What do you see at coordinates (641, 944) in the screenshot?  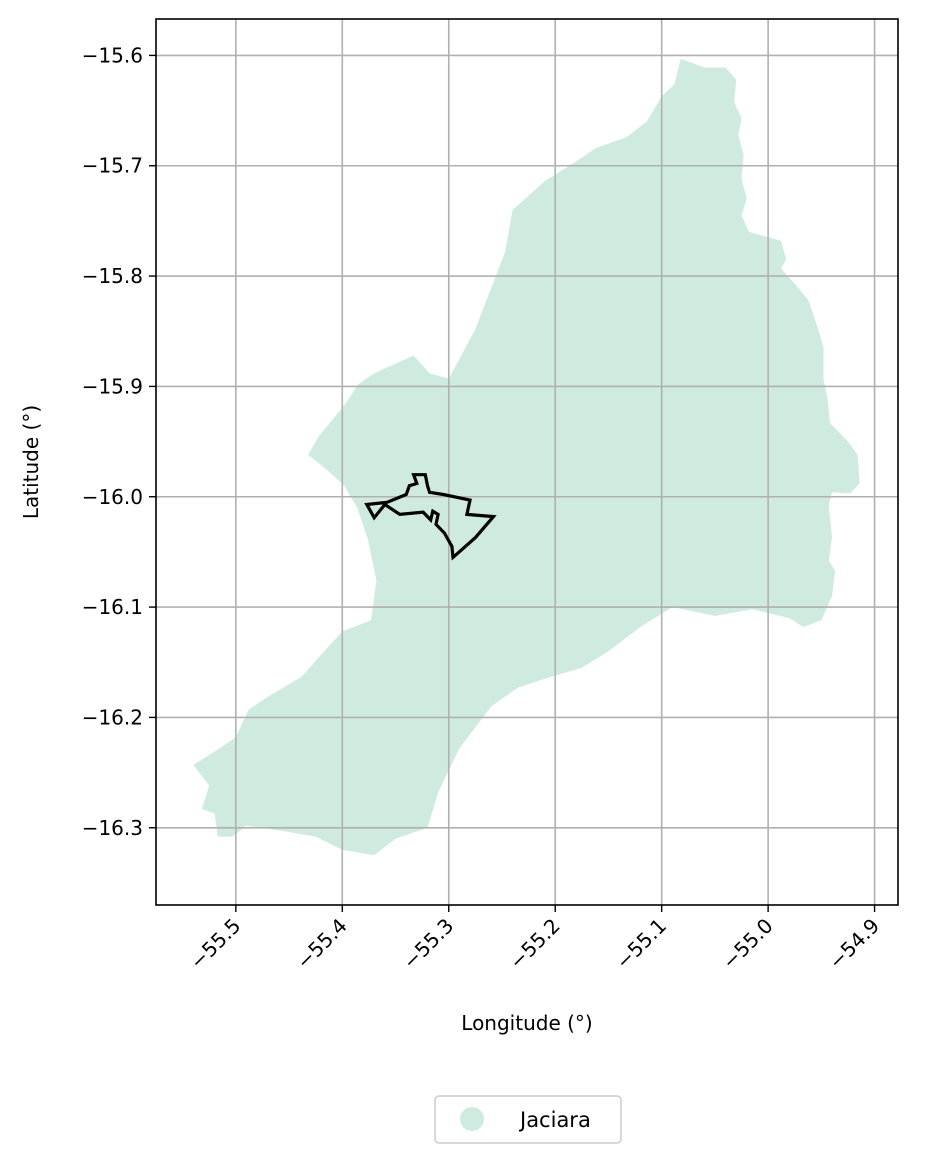 I see `x-tick-label: −55.1` at bounding box center [641, 944].